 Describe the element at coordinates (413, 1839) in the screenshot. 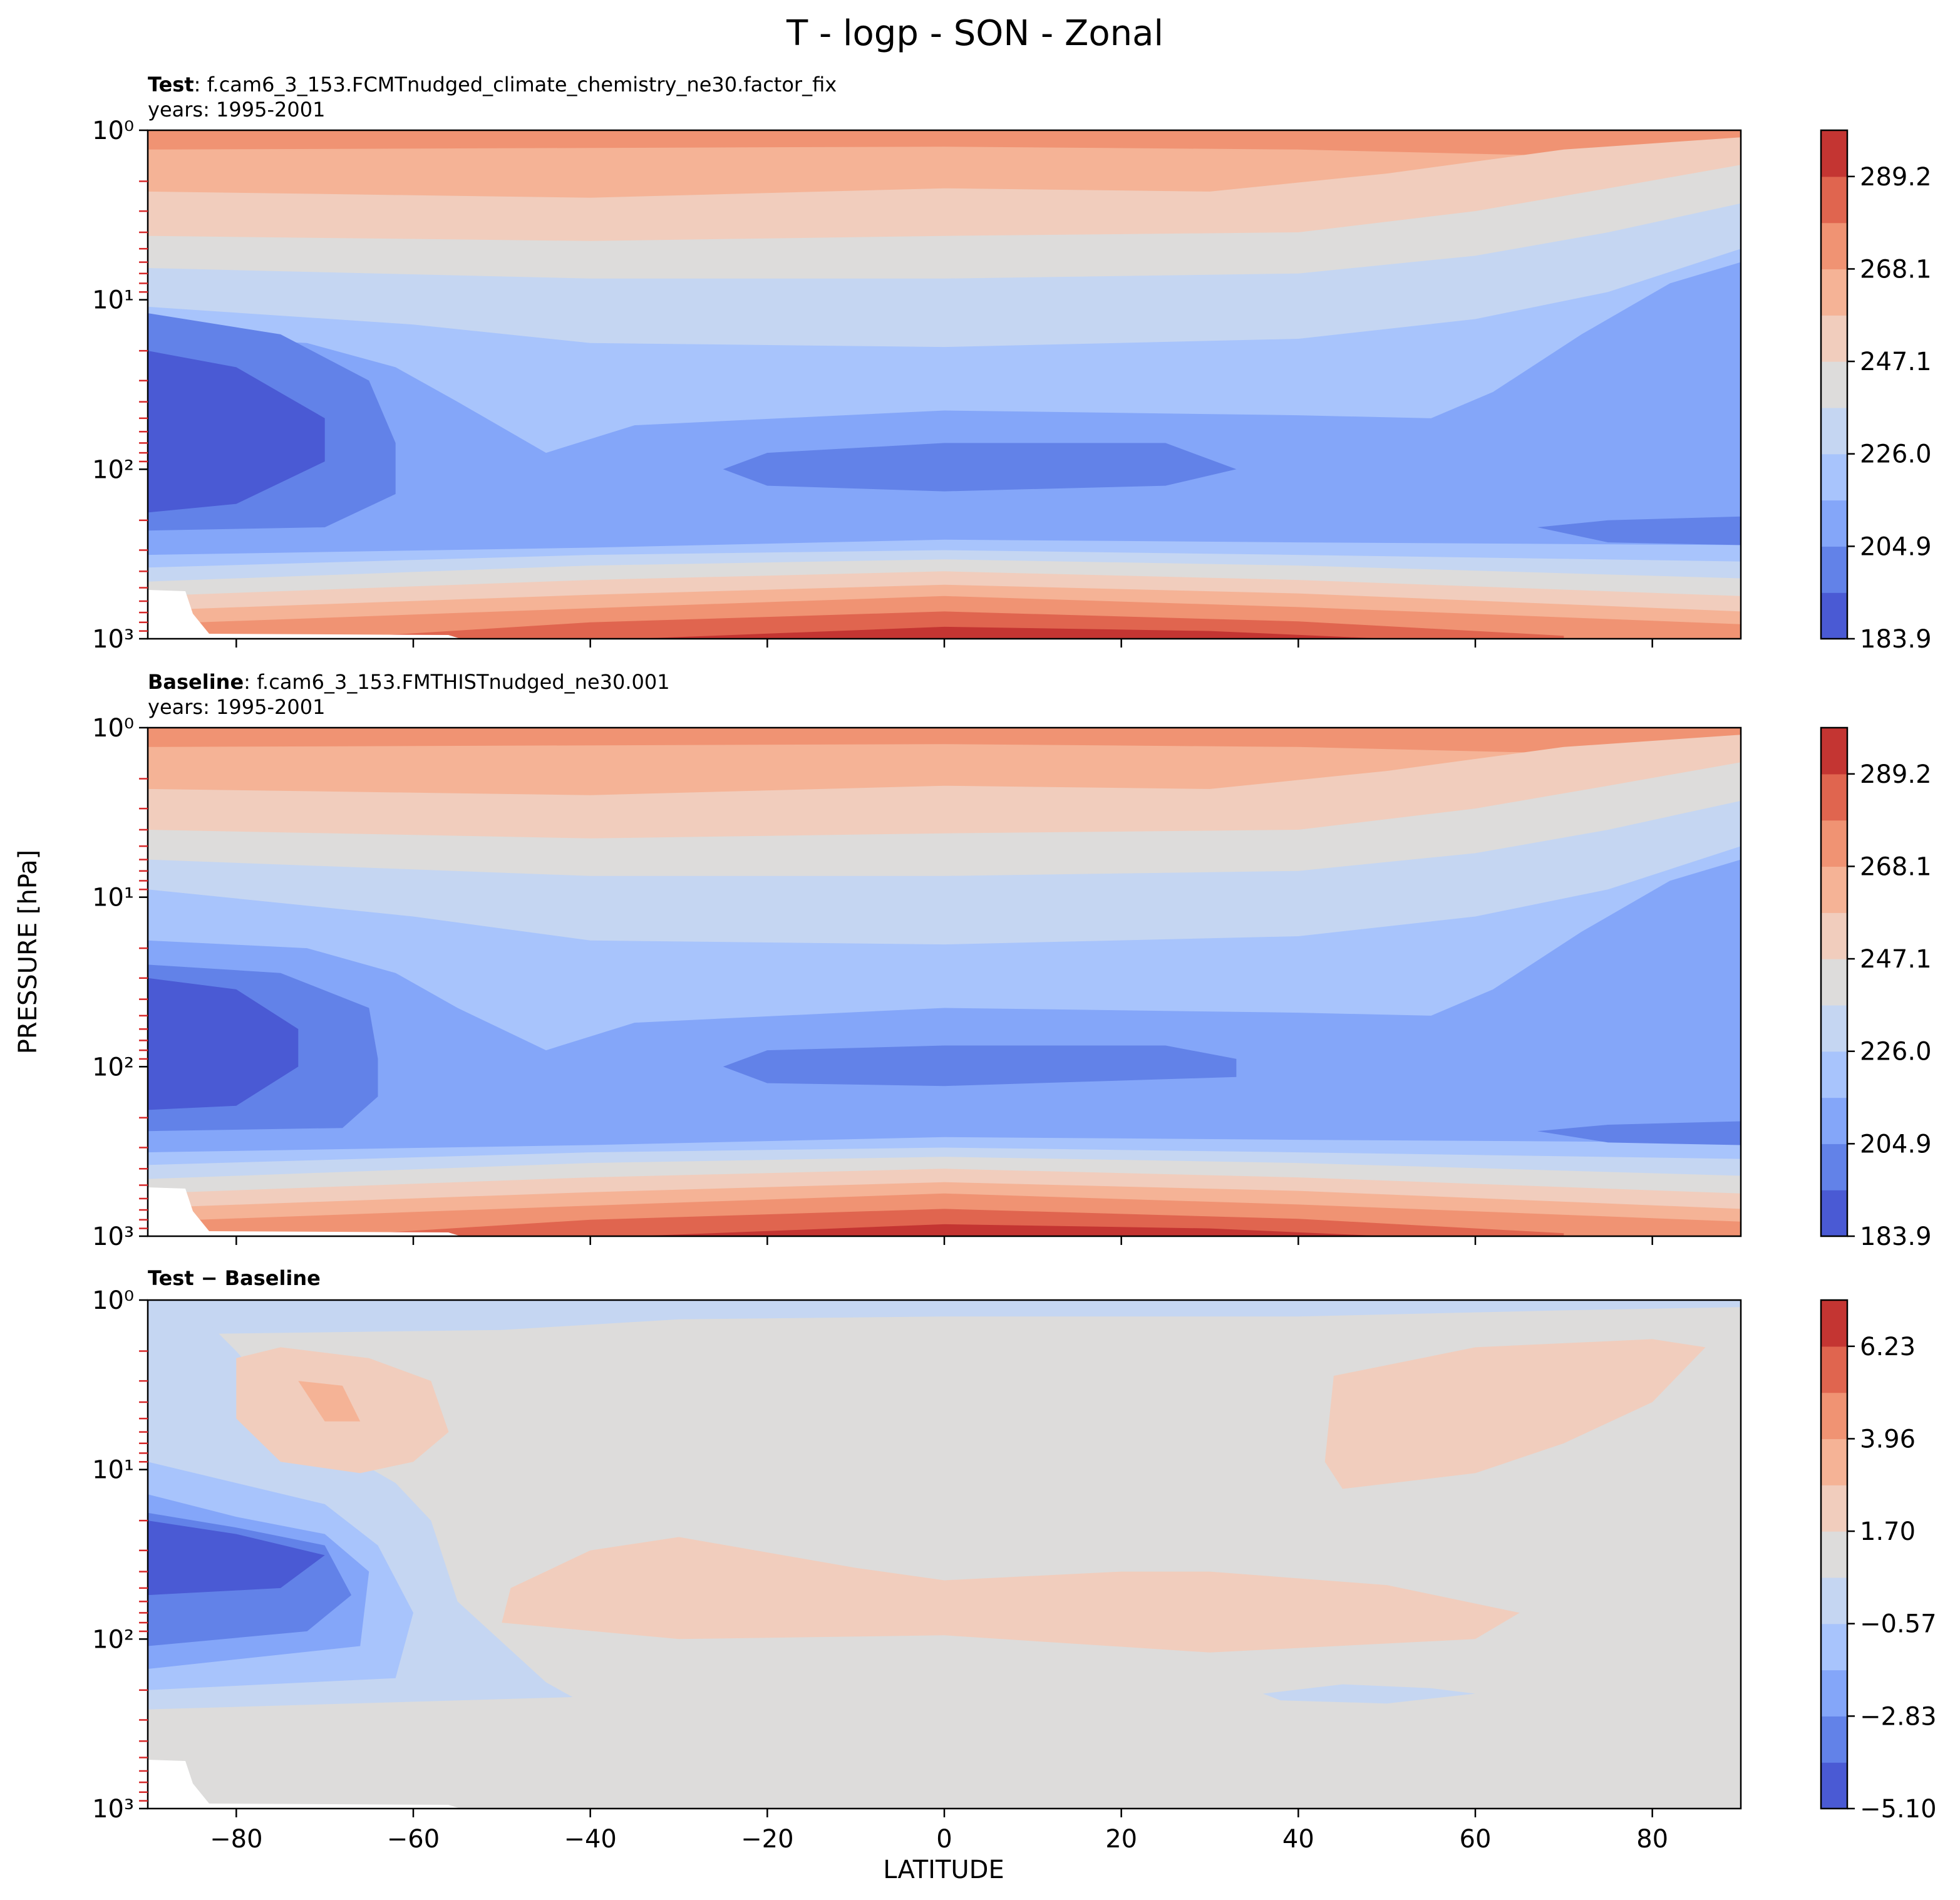

I see `x-tick-label: −60` at that location.